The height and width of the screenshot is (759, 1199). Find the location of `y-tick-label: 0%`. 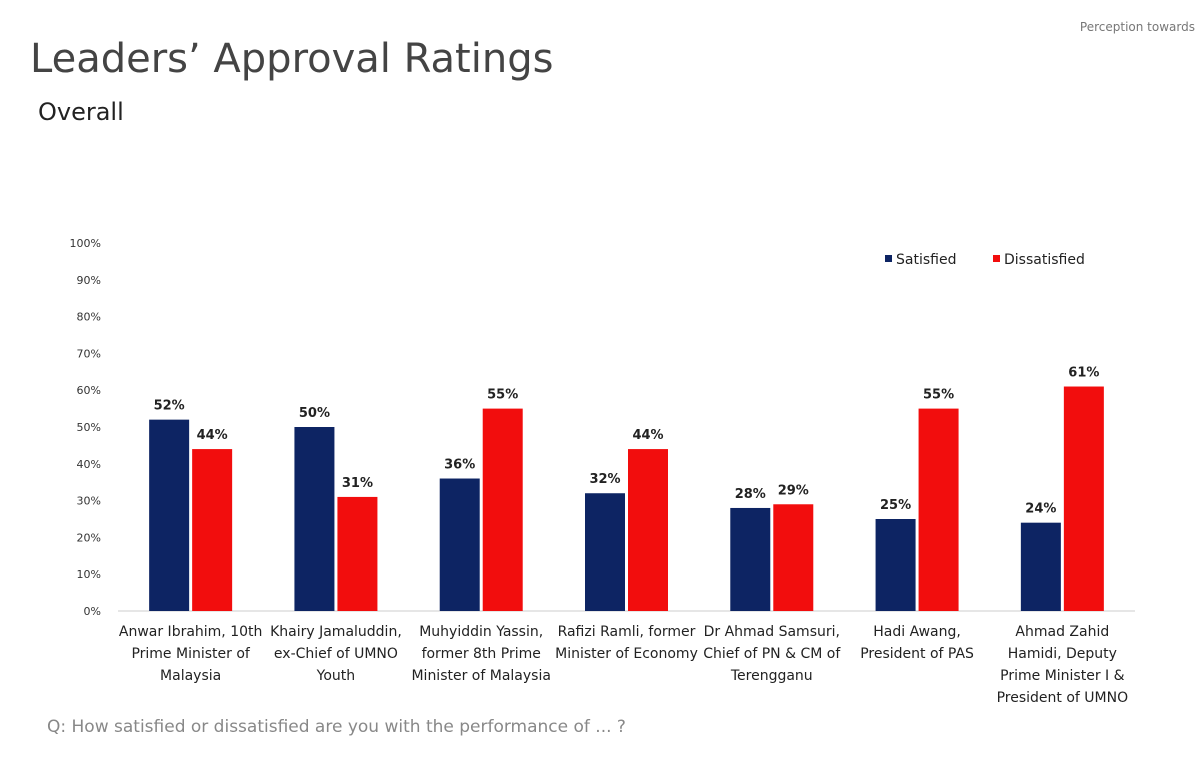

y-tick-label: 0% is located at coordinates (92, 611).